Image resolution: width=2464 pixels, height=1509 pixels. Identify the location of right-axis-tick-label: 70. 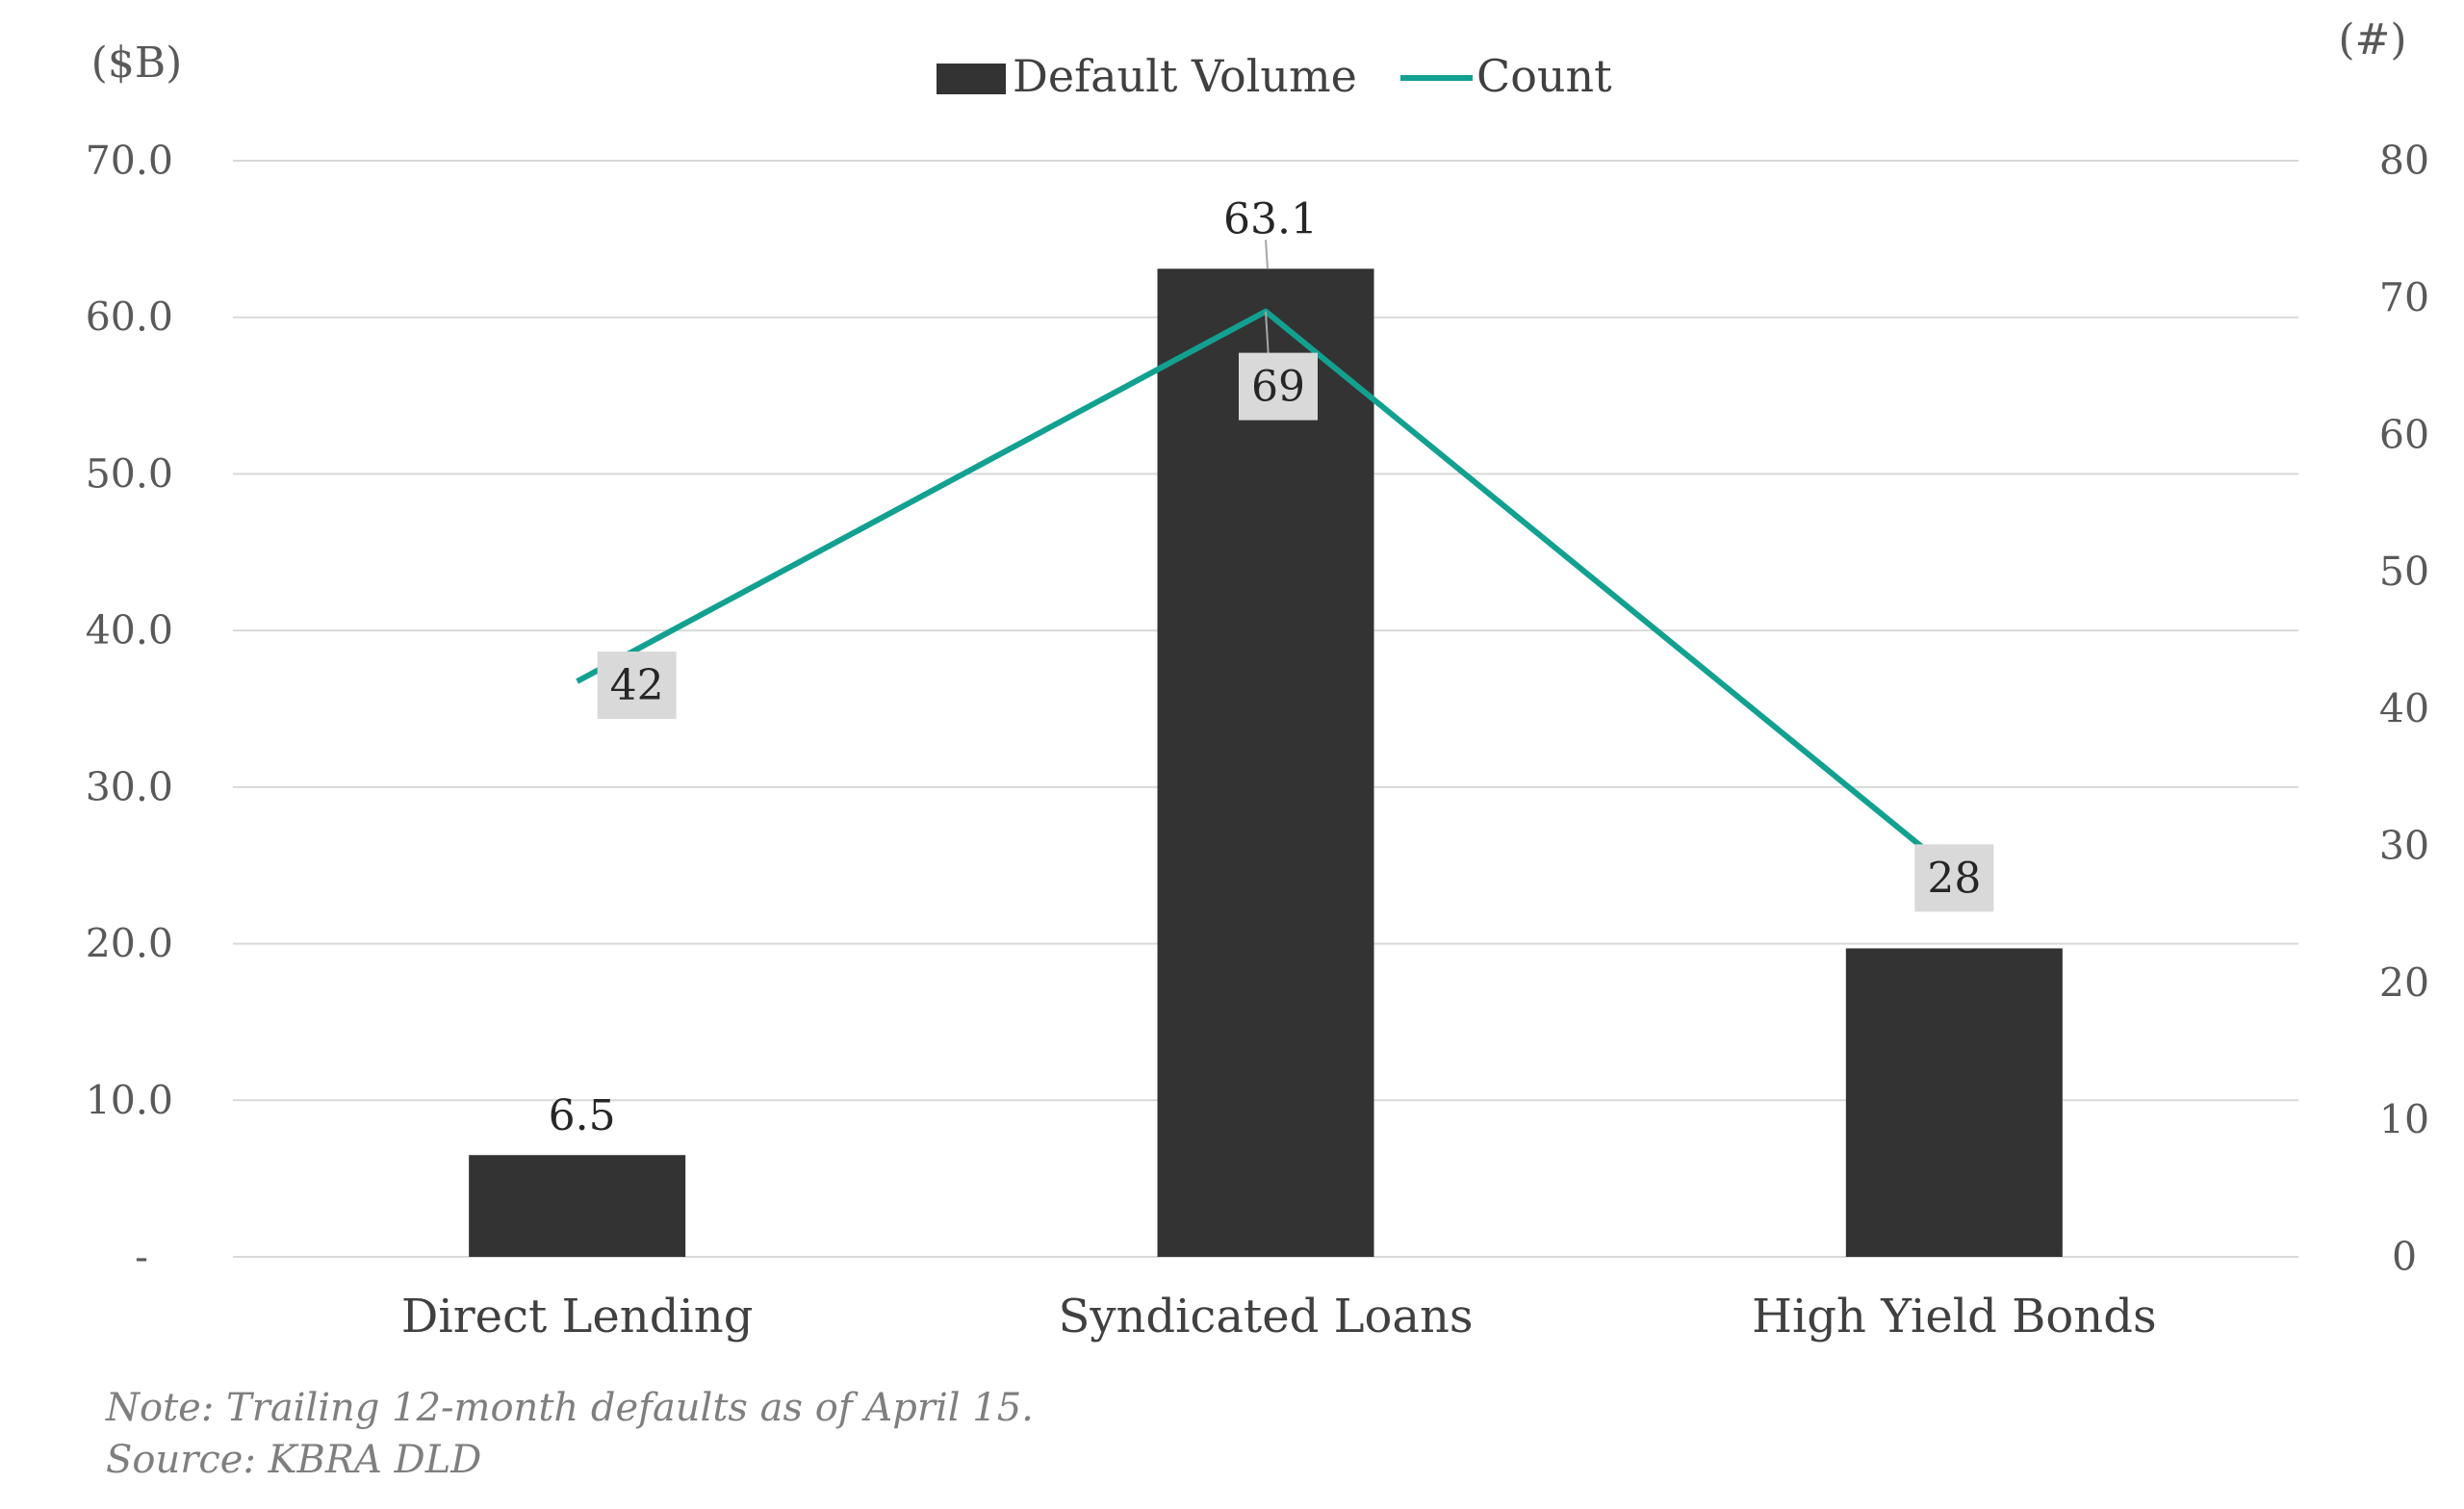
(2404, 297).